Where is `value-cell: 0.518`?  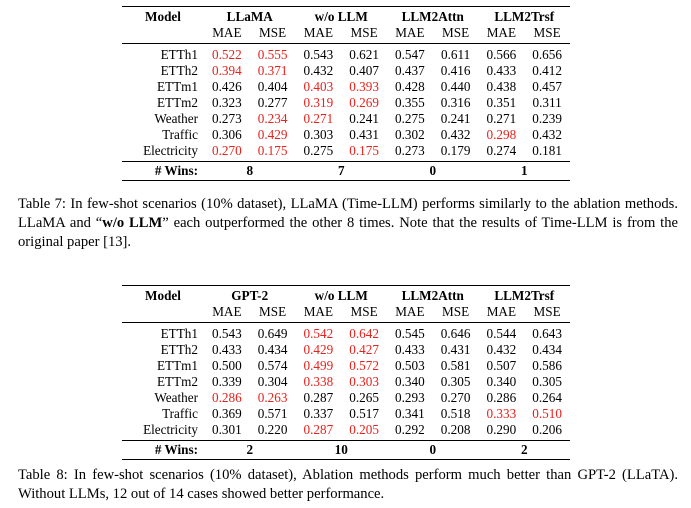
value-cell: 0.518 is located at coordinates (455, 413).